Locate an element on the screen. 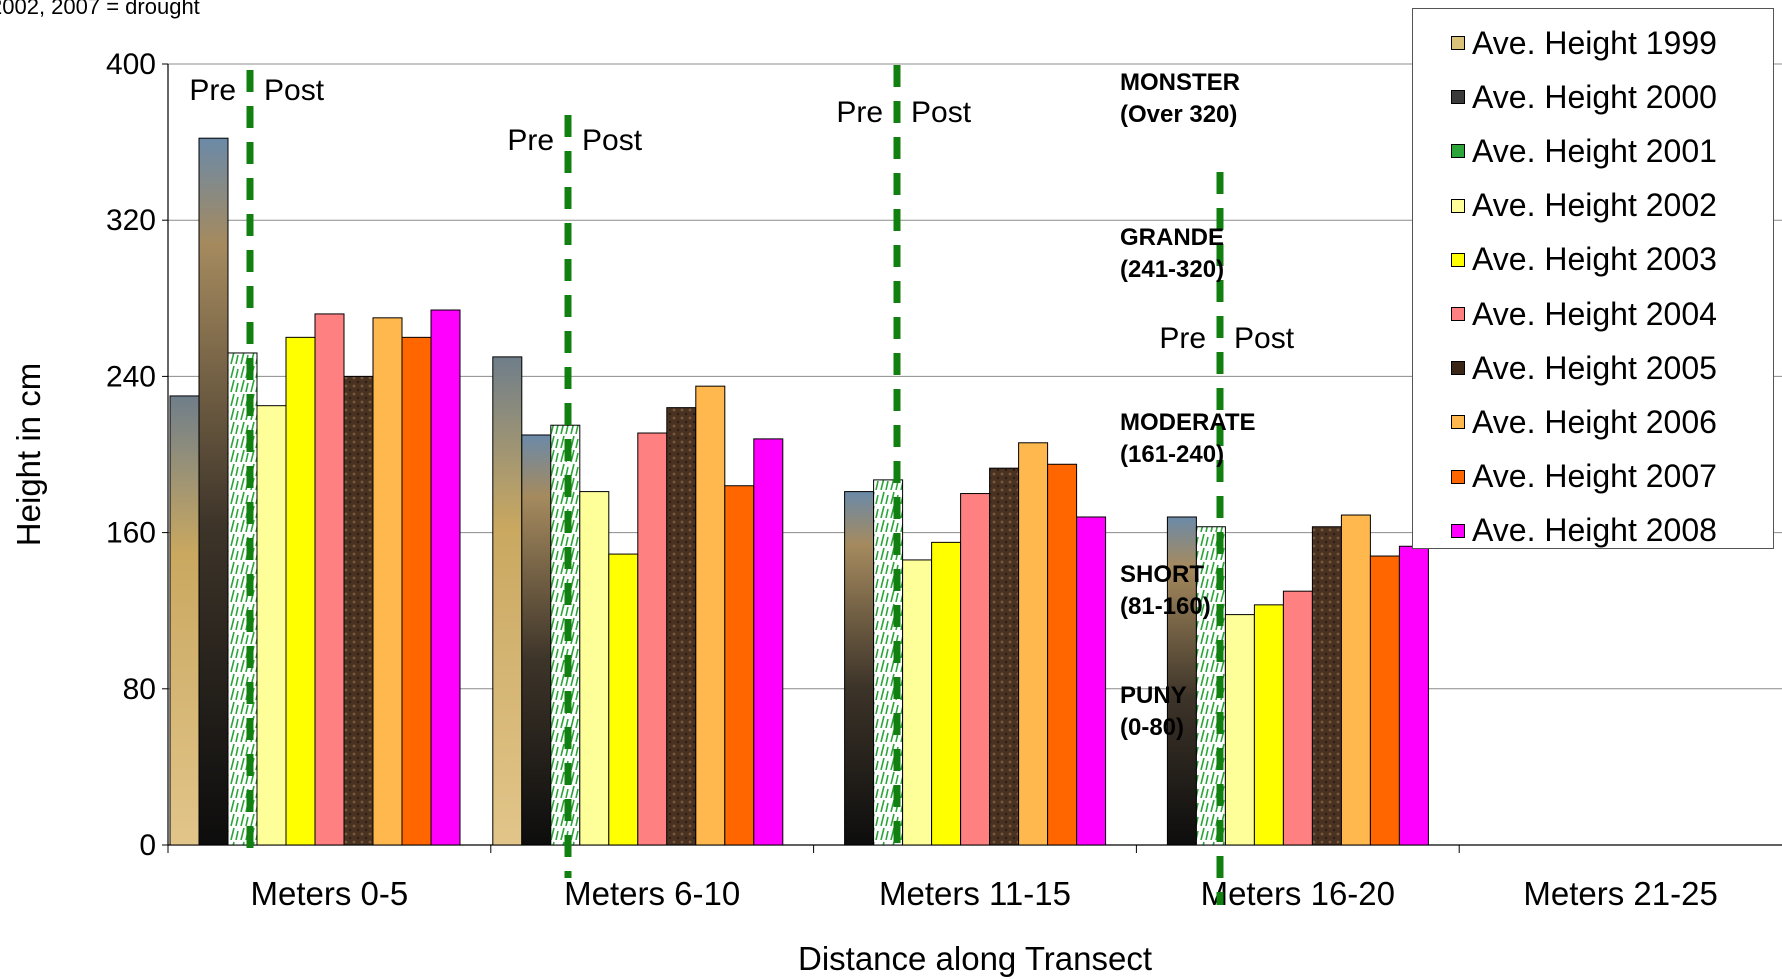 The width and height of the screenshot is (1782, 979). x-tick-label: Meters 6-10 is located at coordinates (652, 893).